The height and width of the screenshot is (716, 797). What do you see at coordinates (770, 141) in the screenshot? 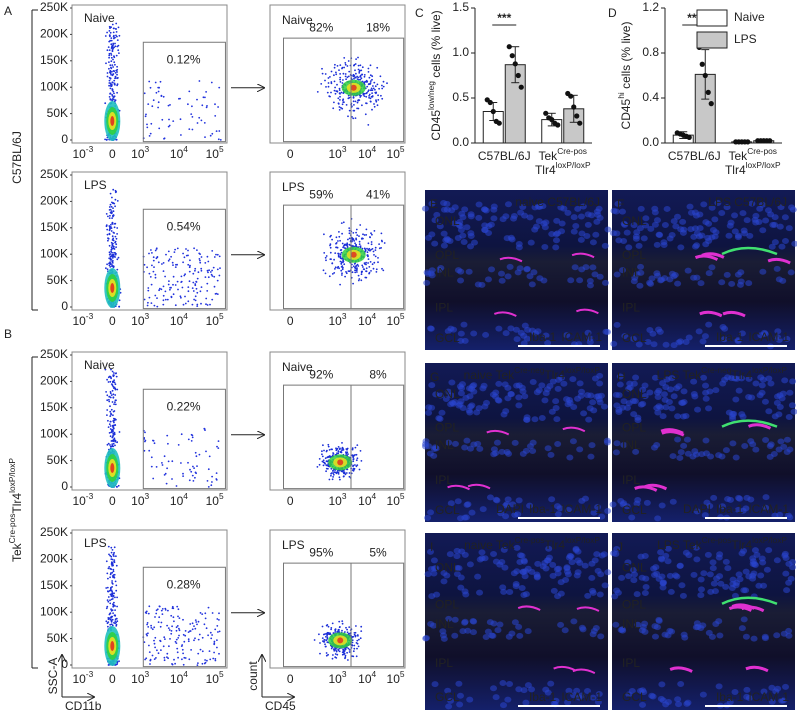
I see `data-point` at bounding box center [770, 141].